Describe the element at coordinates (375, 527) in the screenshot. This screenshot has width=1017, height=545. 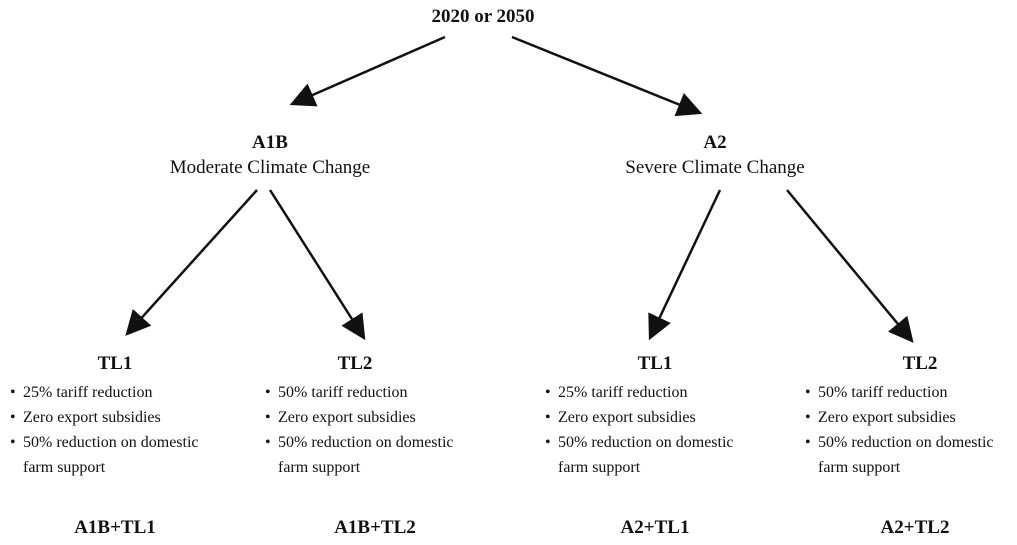
I see `result-label: A1B+TL2` at that location.